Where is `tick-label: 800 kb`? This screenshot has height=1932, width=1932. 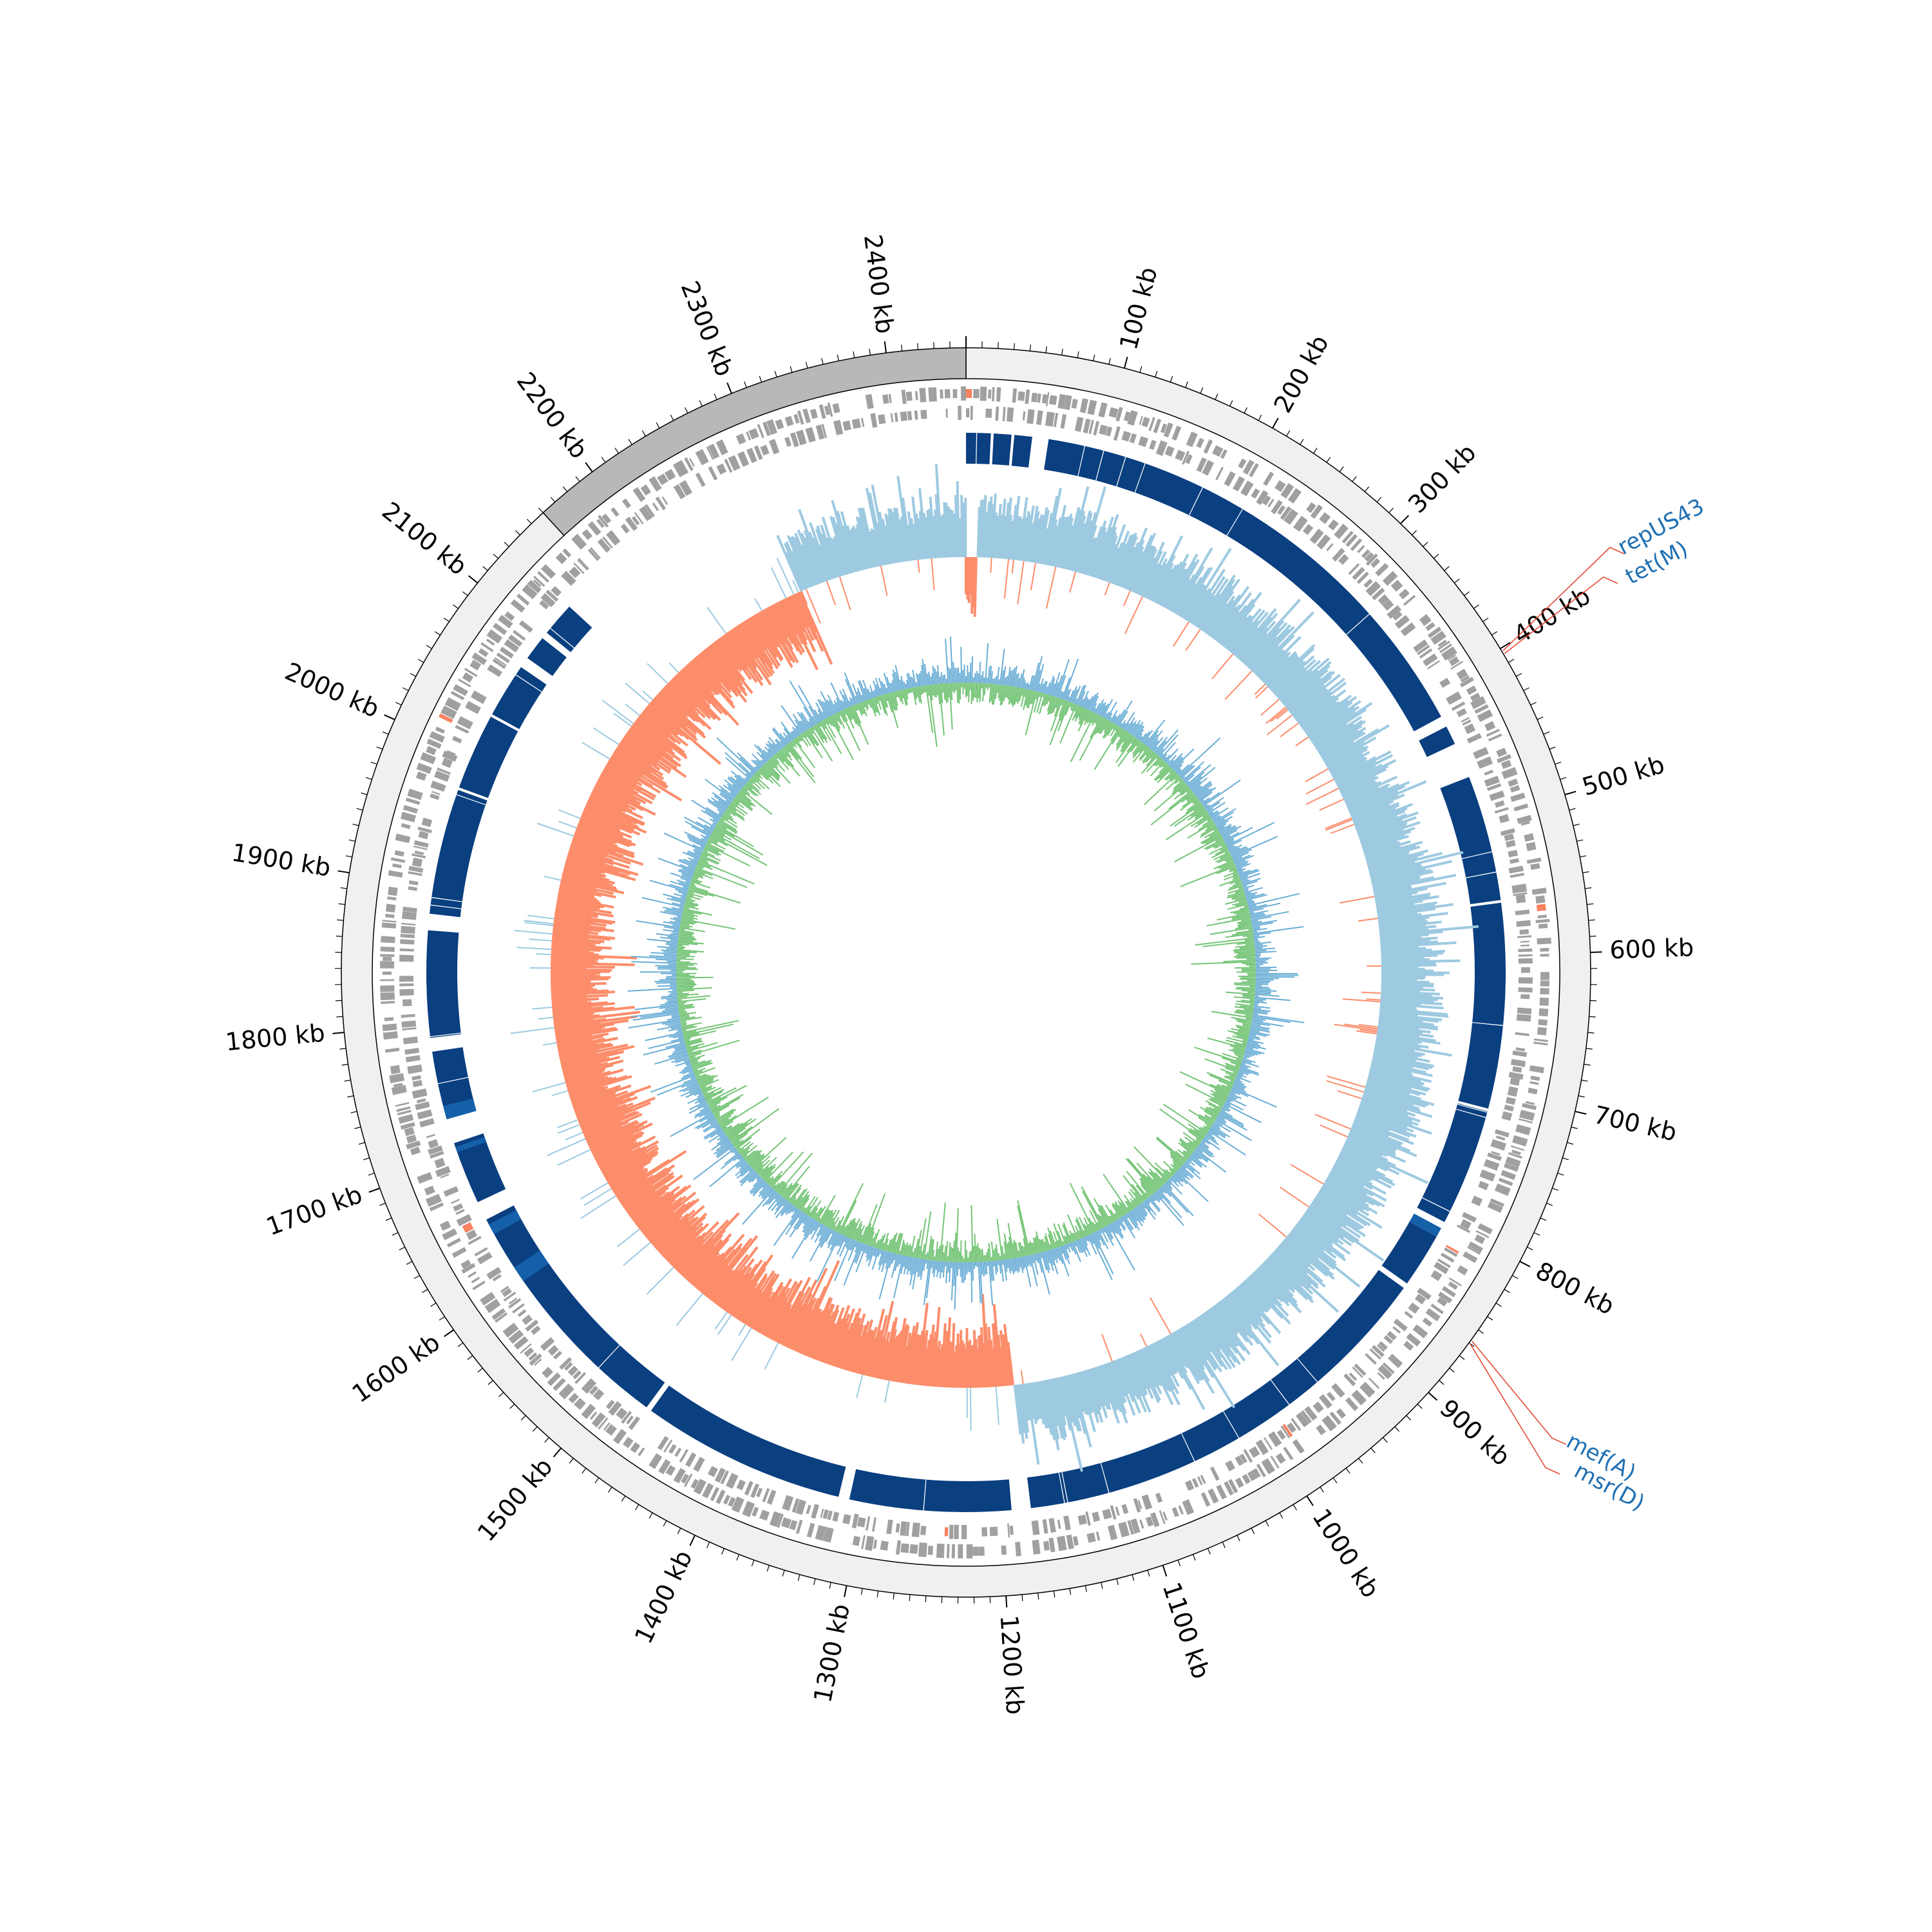 tick-label: 800 kb is located at coordinates (1575, 1288).